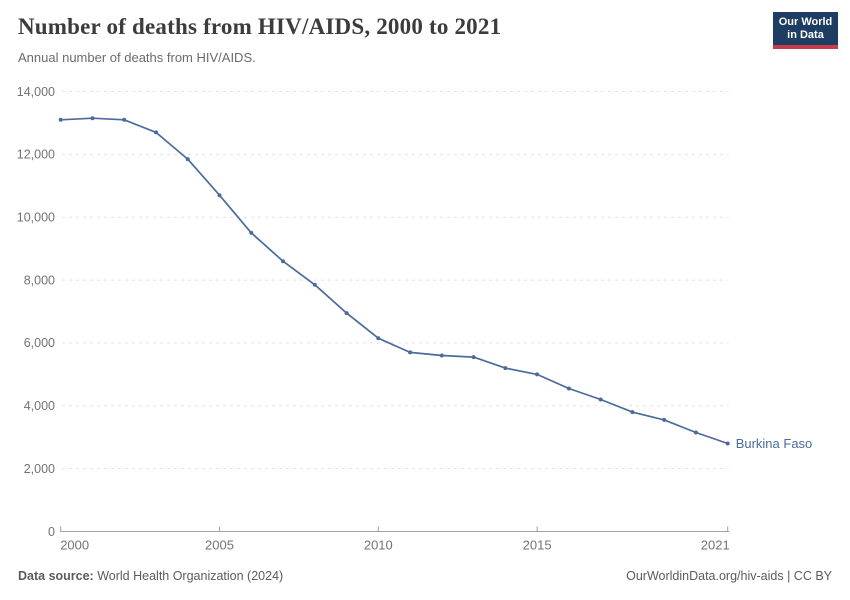 This screenshot has width=850, height=600. Describe the element at coordinates (715, 545) in the screenshot. I see `x-axis-label: 2021` at that location.